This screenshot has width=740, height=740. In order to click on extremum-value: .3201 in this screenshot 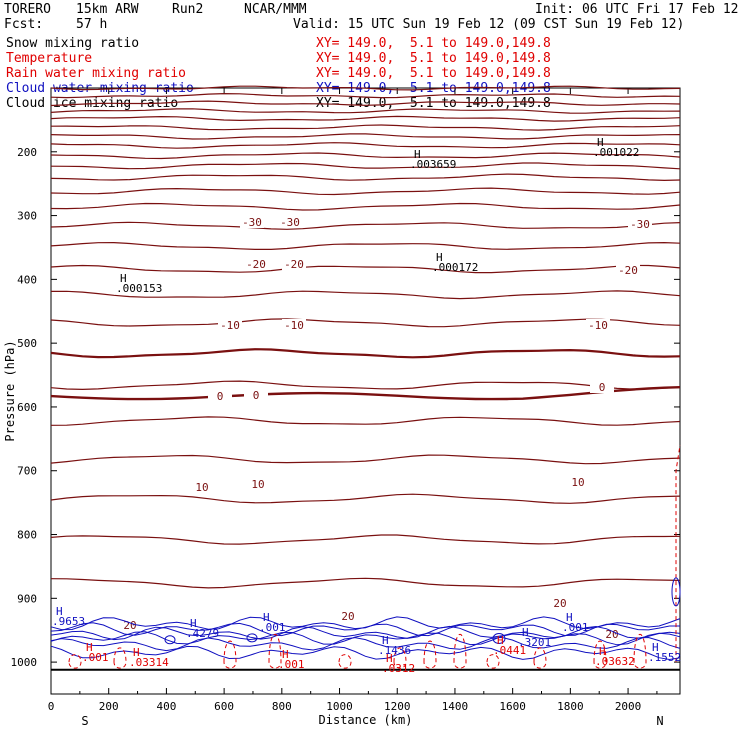, I will do `click(534, 642)`.